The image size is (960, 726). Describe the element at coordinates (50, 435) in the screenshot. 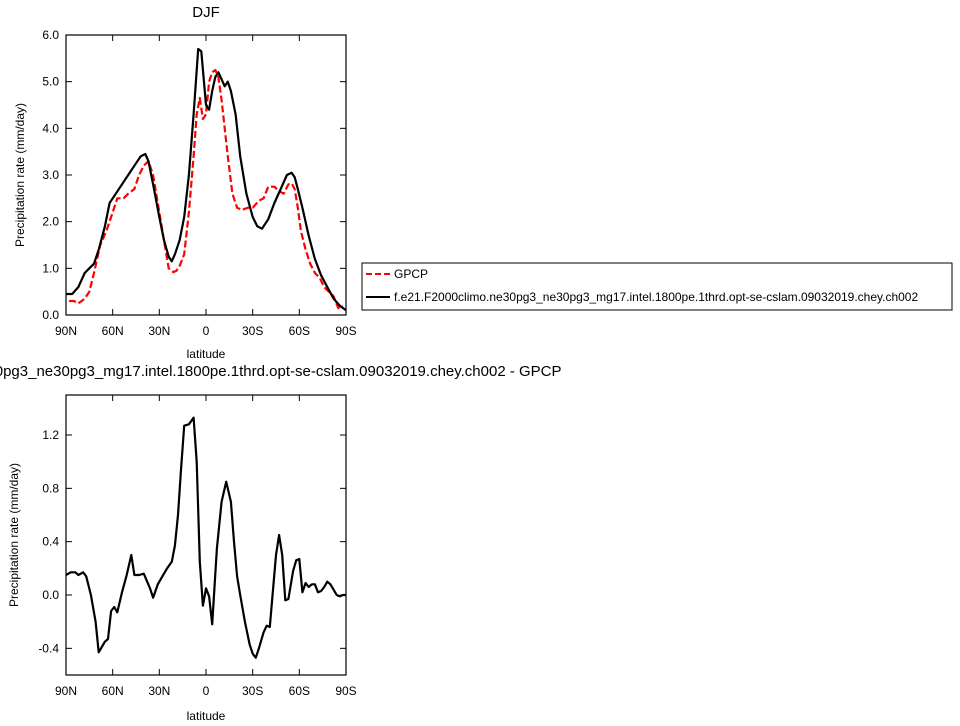

I see `bottom-y-tick-label: 1.2` at that location.